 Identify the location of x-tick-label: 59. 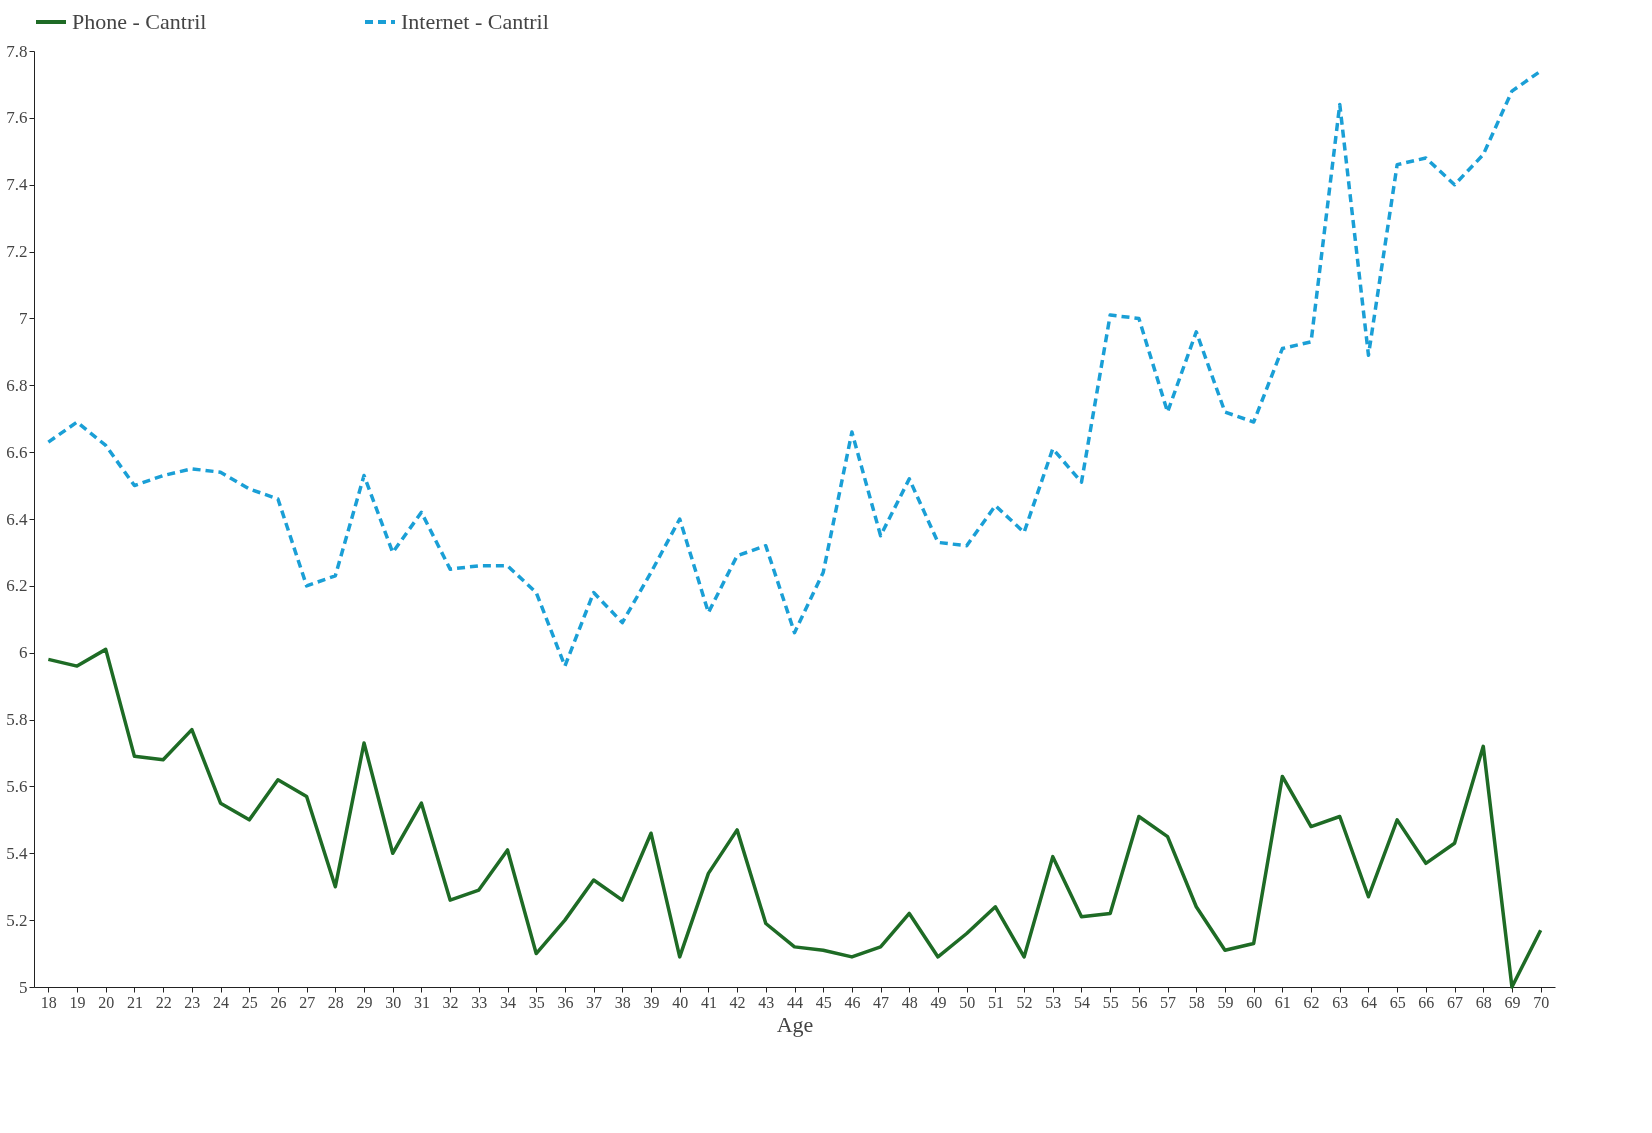
(1225, 1002).